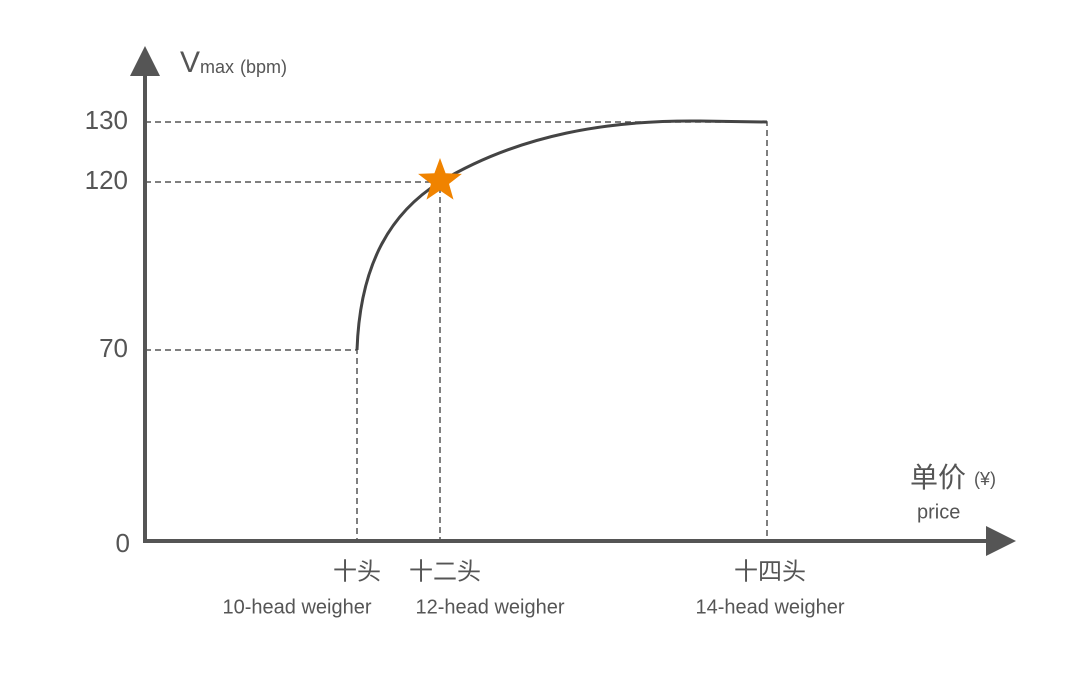 This screenshot has height=688, width=1080. Describe the element at coordinates (953, 477) in the screenshot. I see `x-axis-title: 单价 (¥)` at that location.